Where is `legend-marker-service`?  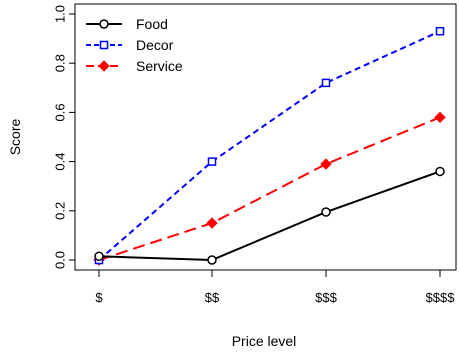
legend-marker-service is located at coordinates (104, 66).